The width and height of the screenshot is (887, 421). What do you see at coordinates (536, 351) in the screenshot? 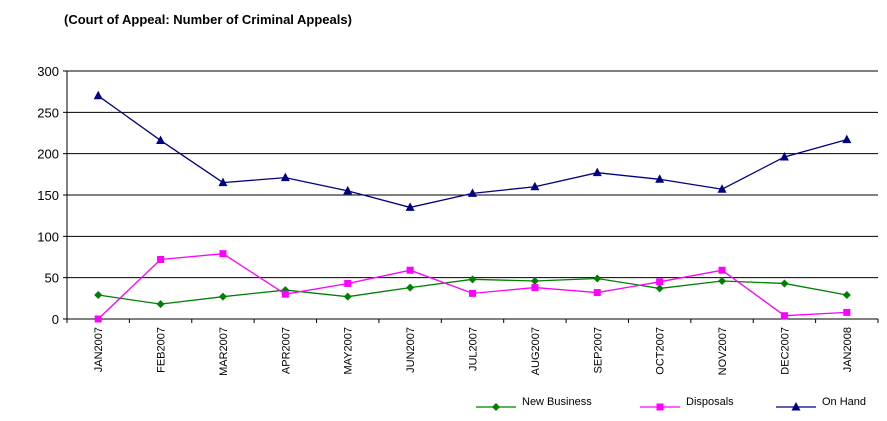
I see `x-tick-label: AUG2007` at bounding box center [536, 351].